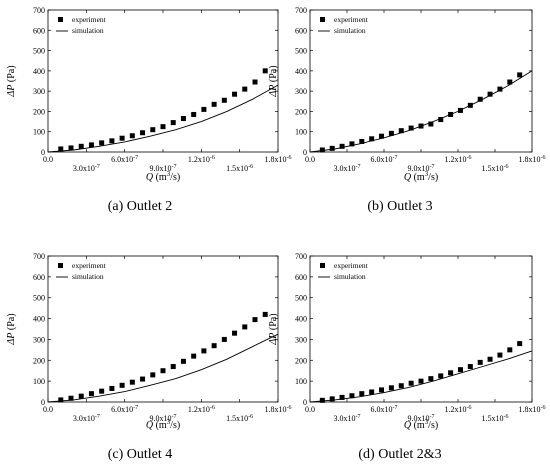 The image size is (550, 465). What do you see at coordinates (301, 91) in the screenshot?
I see `y-tick-label: 300` at bounding box center [301, 91].